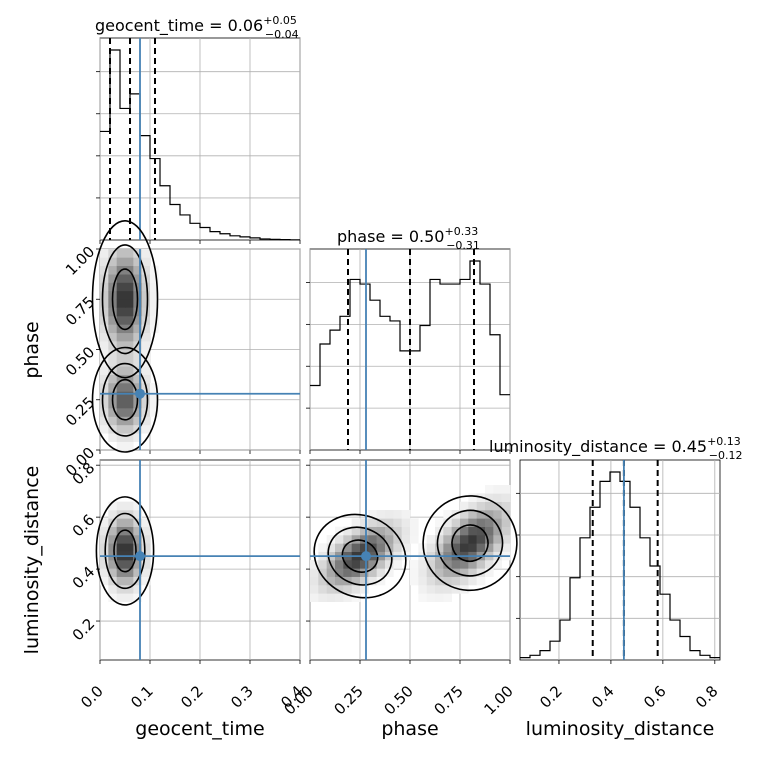 This screenshot has width=760, height=760. What do you see at coordinates (409, 729) in the screenshot?
I see `xlabel-phase: phase` at bounding box center [409, 729].